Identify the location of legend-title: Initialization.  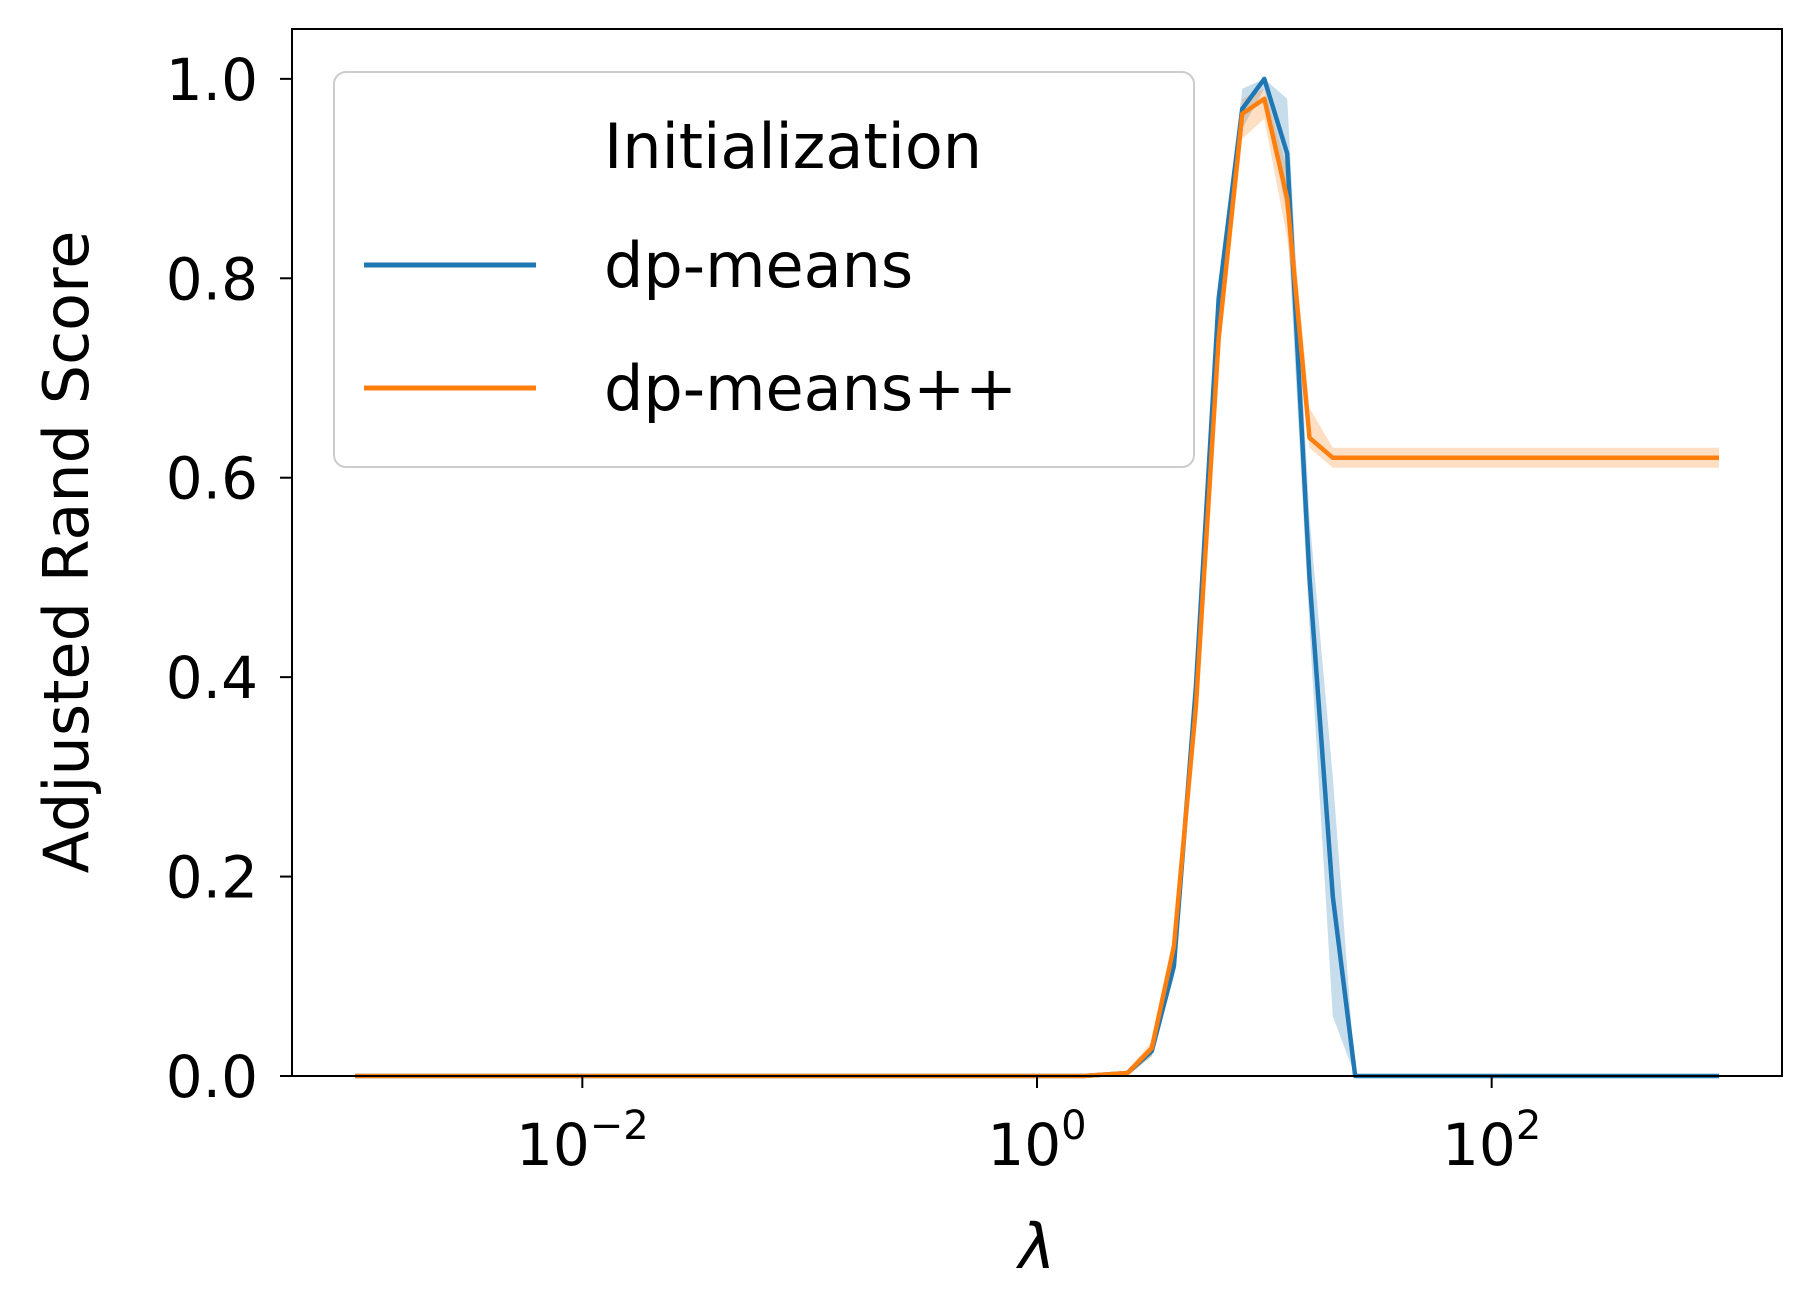
(793, 146).